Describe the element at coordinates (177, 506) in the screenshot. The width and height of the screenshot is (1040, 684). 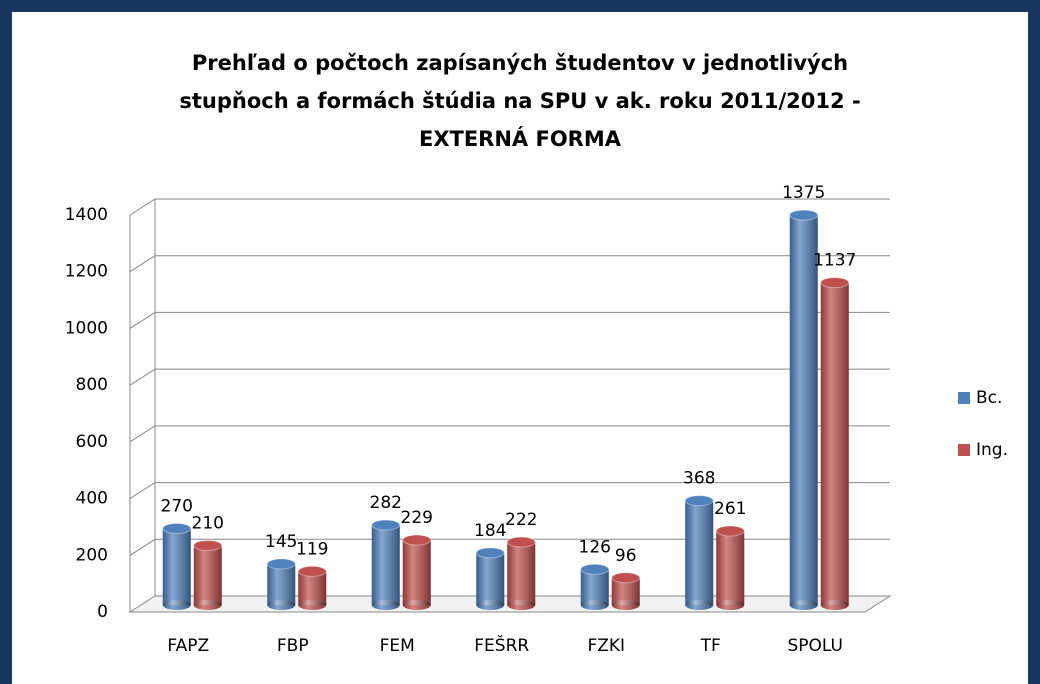
I see `data-label: 270` at that location.